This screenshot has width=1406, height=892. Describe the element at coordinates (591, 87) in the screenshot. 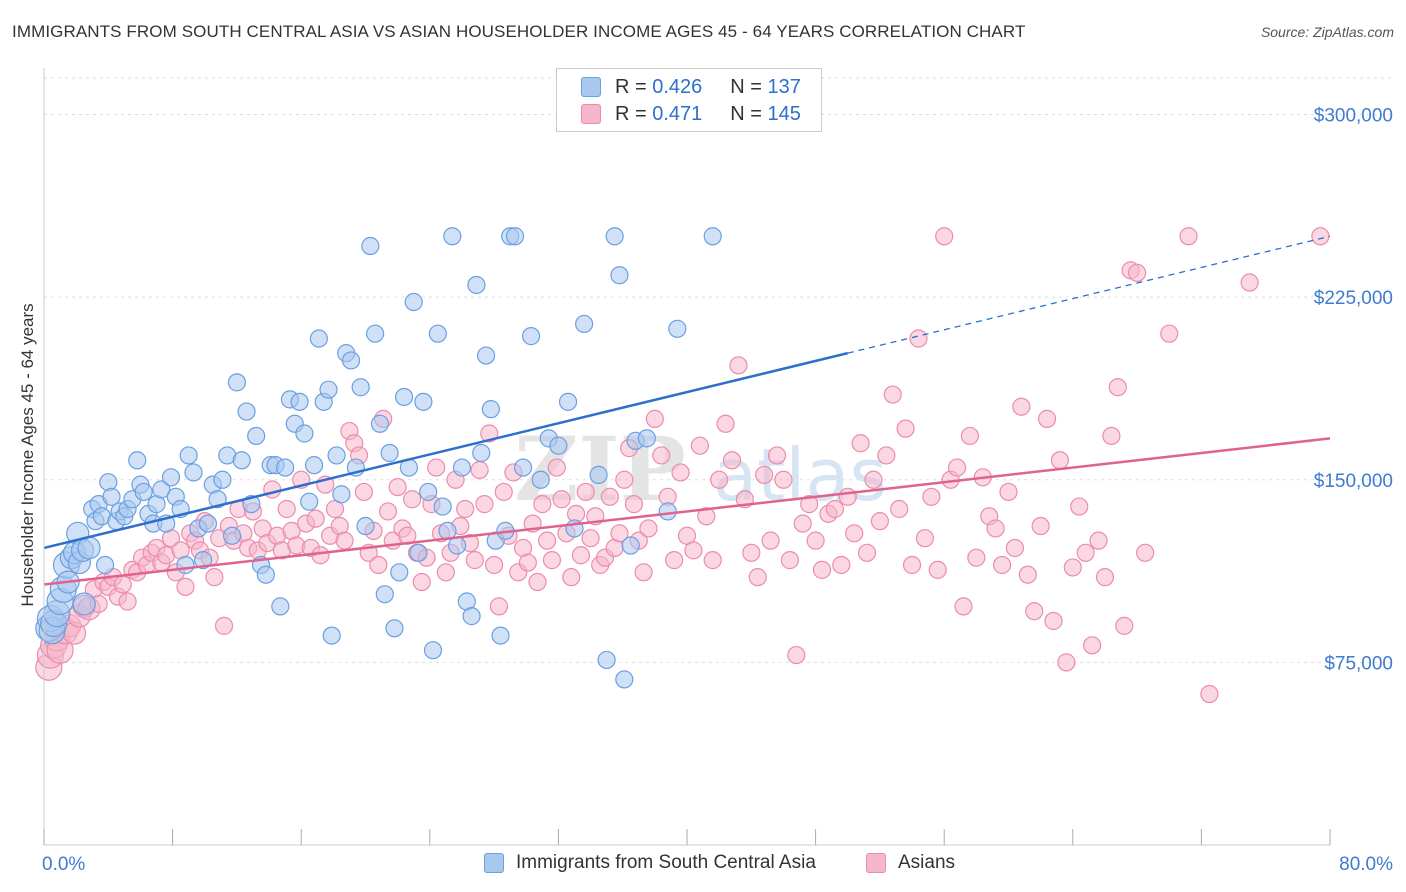

I see `legend-swatch-blue` at that location.